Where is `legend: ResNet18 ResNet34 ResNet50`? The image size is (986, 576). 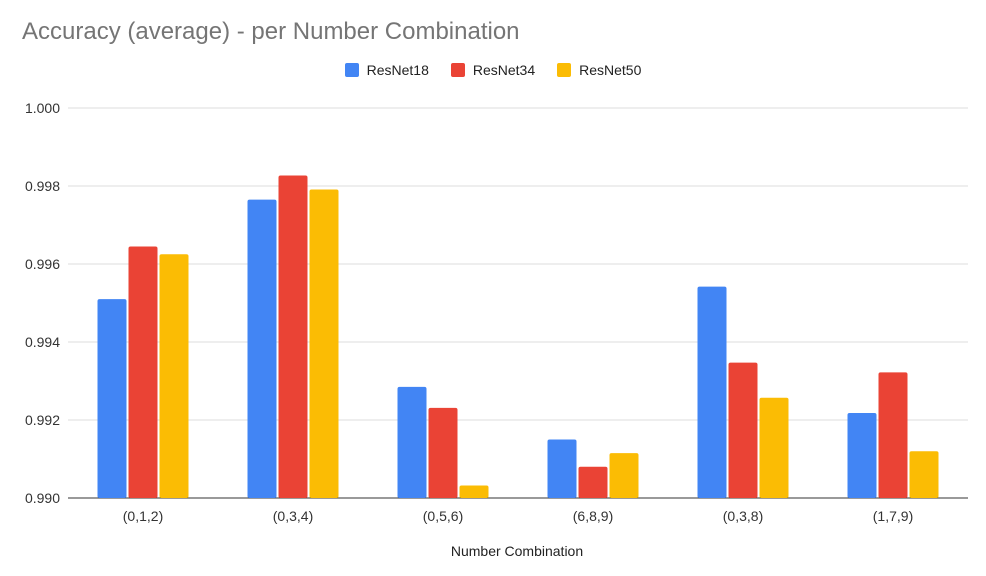 legend: ResNet18 ResNet34 ResNet50 is located at coordinates (493, 70).